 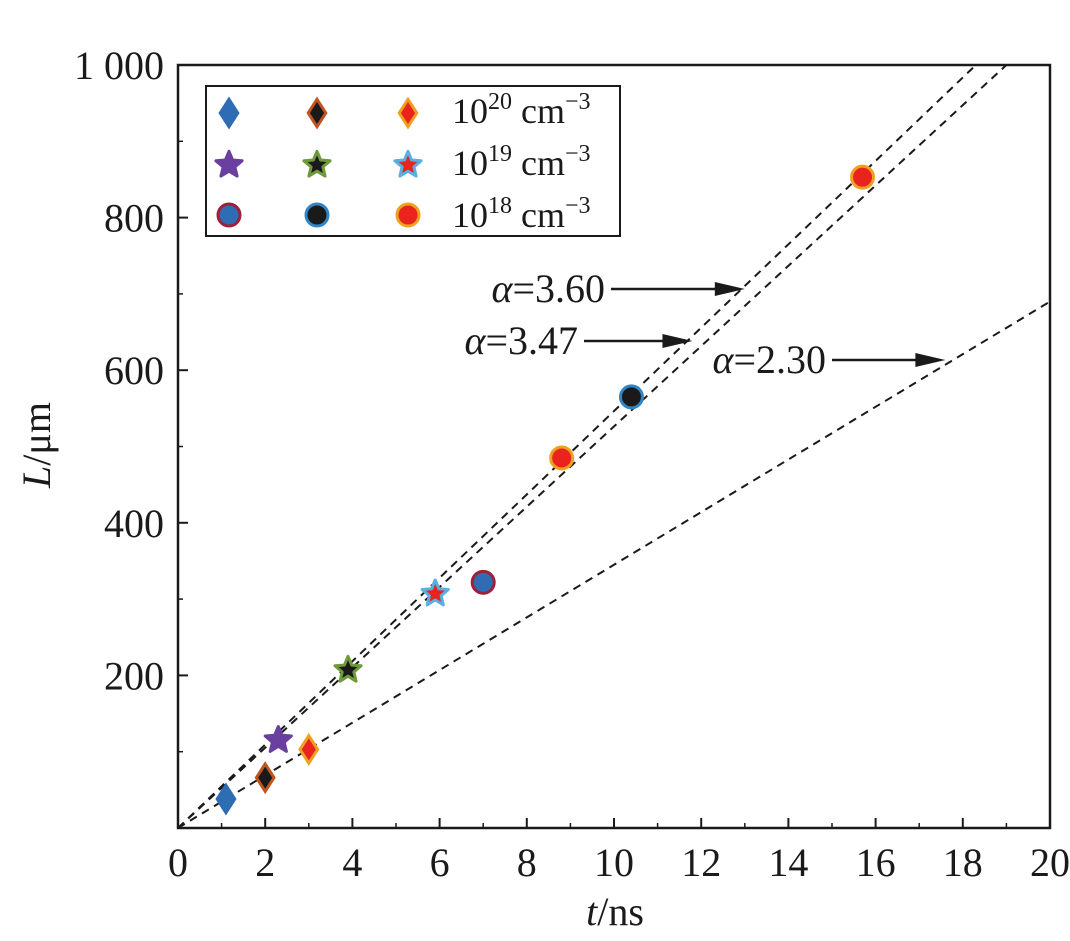 I want to click on y-tick-label: 1 000, so click(x=119, y=65).